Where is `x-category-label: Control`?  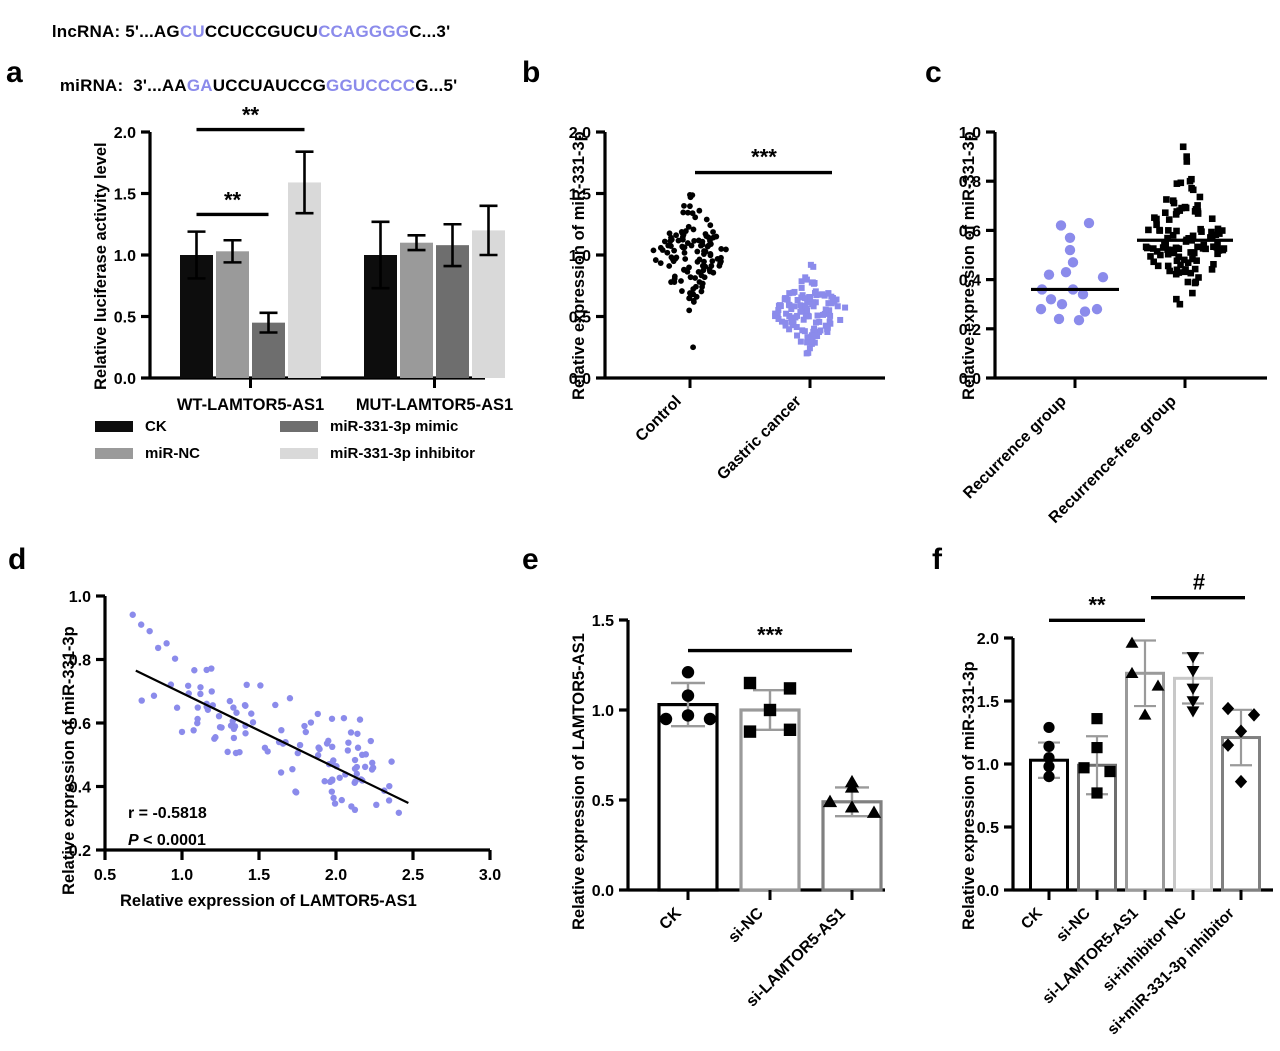
x-category-label: Control is located at coordinates (659, 419).